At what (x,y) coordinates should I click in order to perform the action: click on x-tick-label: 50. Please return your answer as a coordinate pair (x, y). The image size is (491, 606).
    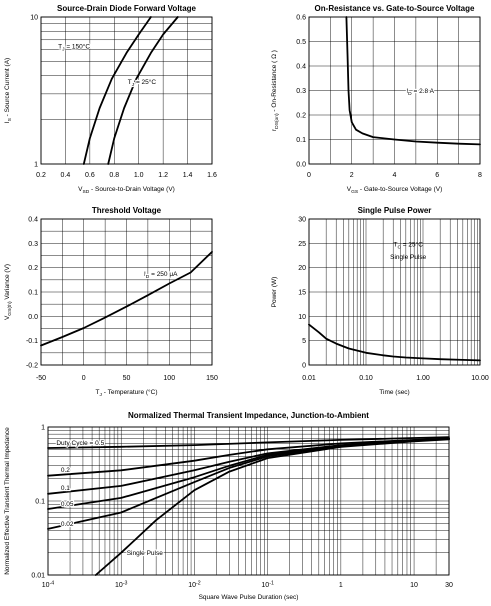
    Looking at the image, I should click on (127, 378).